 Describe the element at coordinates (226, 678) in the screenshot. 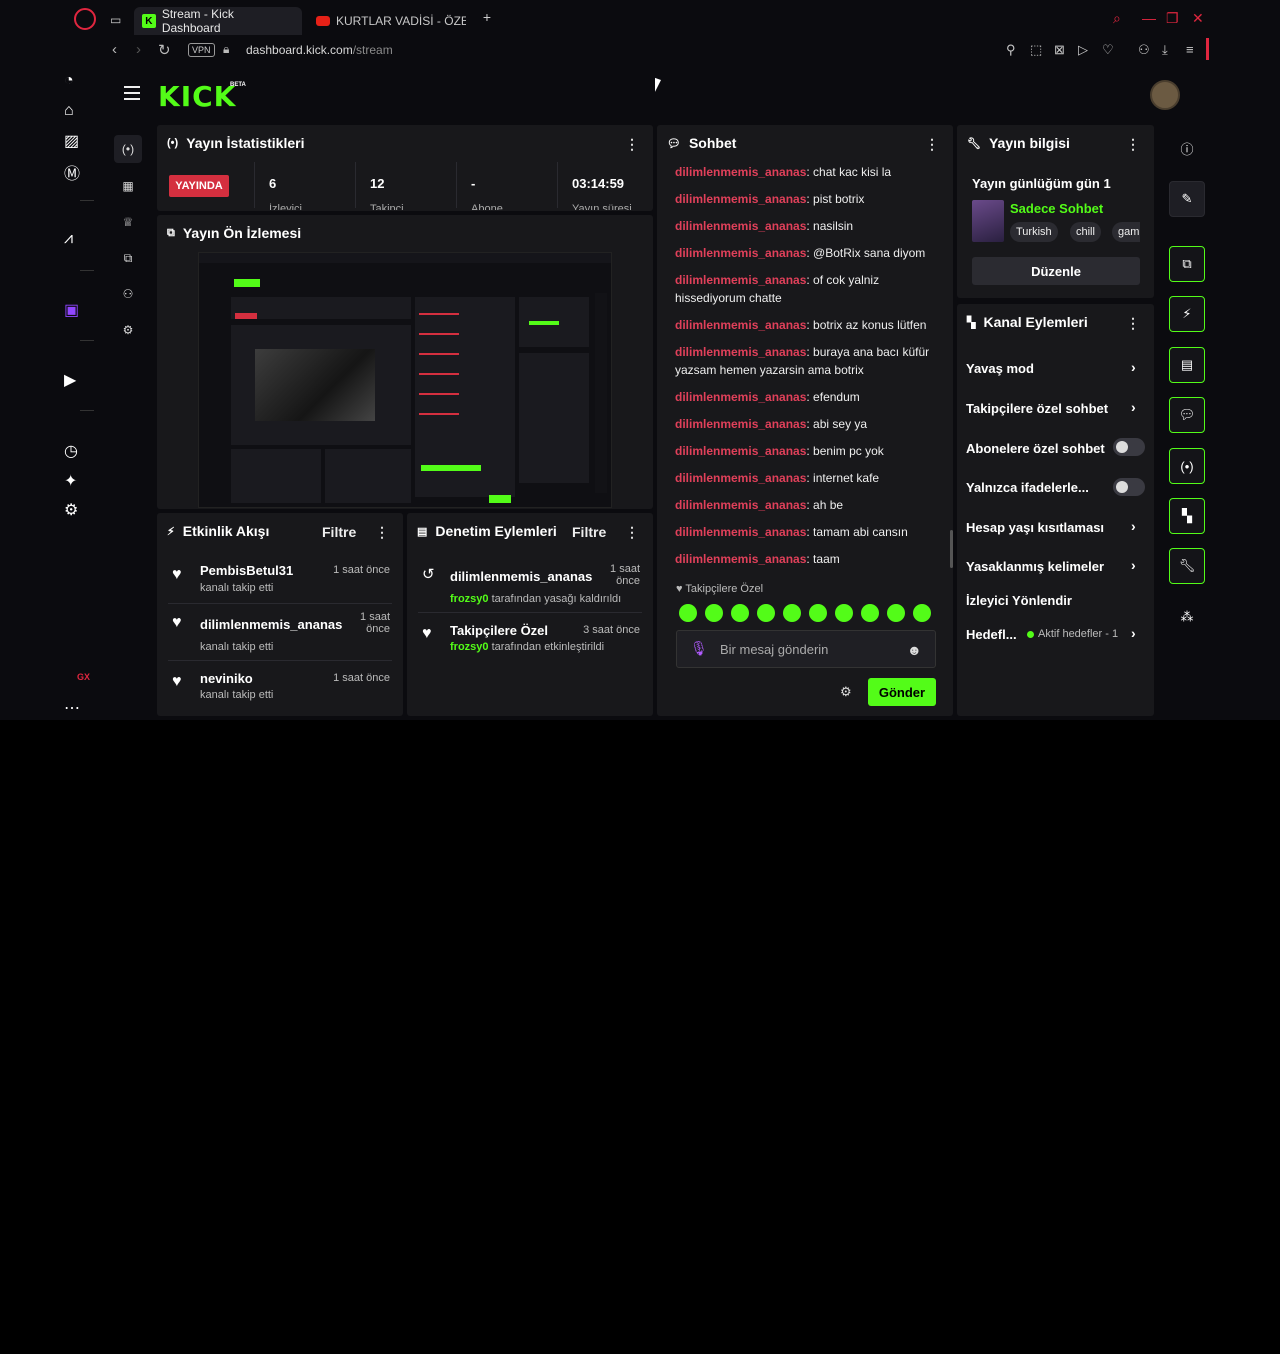

I see `event-username: neviniko` at that location.